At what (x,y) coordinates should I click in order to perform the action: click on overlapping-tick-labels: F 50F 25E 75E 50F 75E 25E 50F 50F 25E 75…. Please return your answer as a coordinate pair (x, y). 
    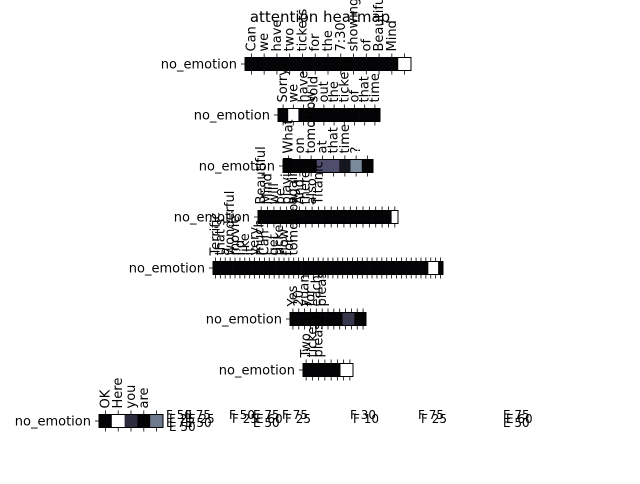
    Looking at the image, I should click on (349, 421).